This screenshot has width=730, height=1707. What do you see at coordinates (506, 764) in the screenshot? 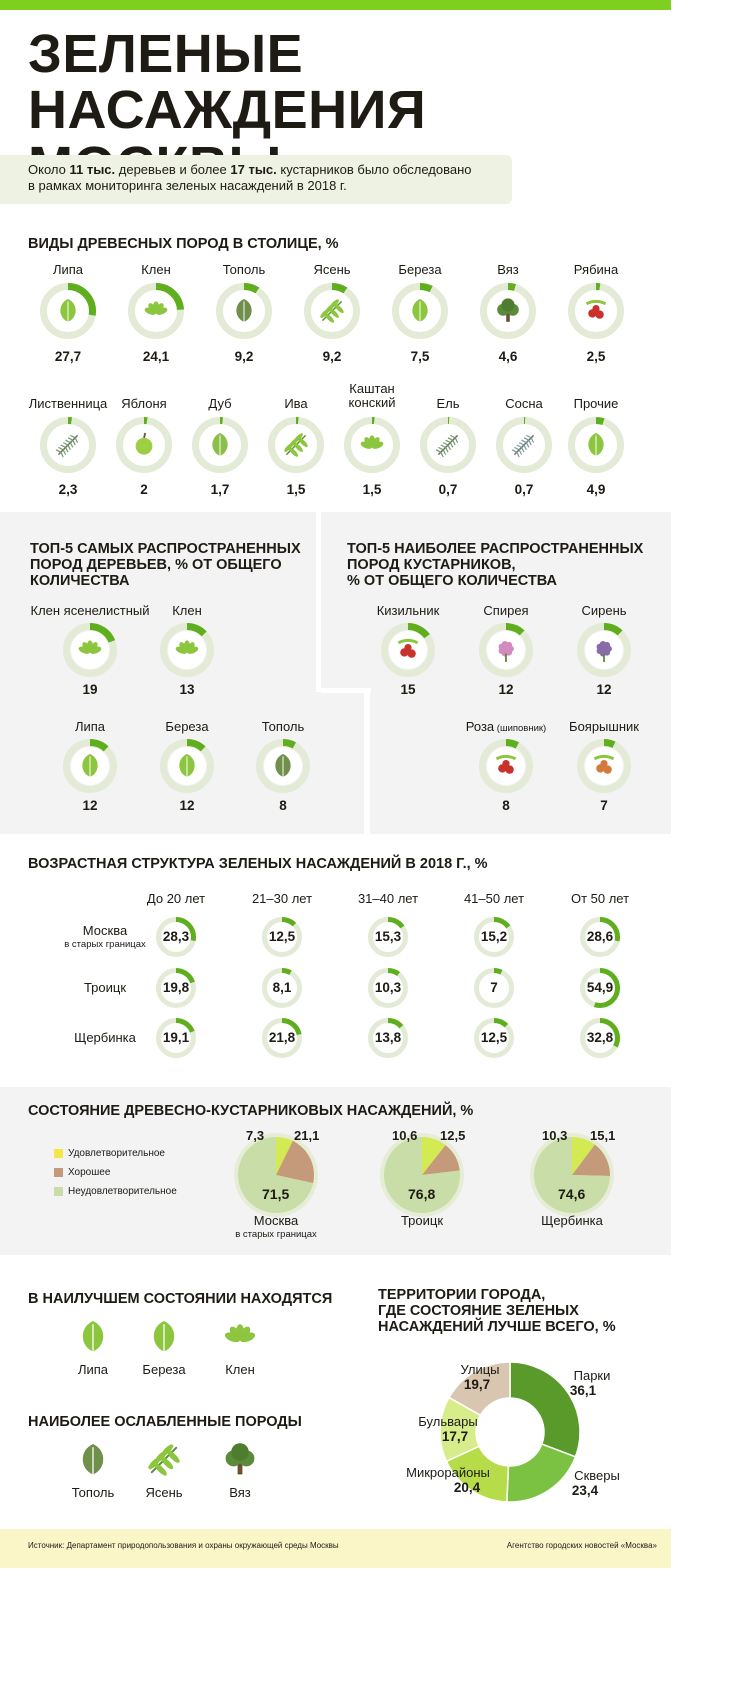
I see `rose-hip-icon` at bounding box center [506, 764].